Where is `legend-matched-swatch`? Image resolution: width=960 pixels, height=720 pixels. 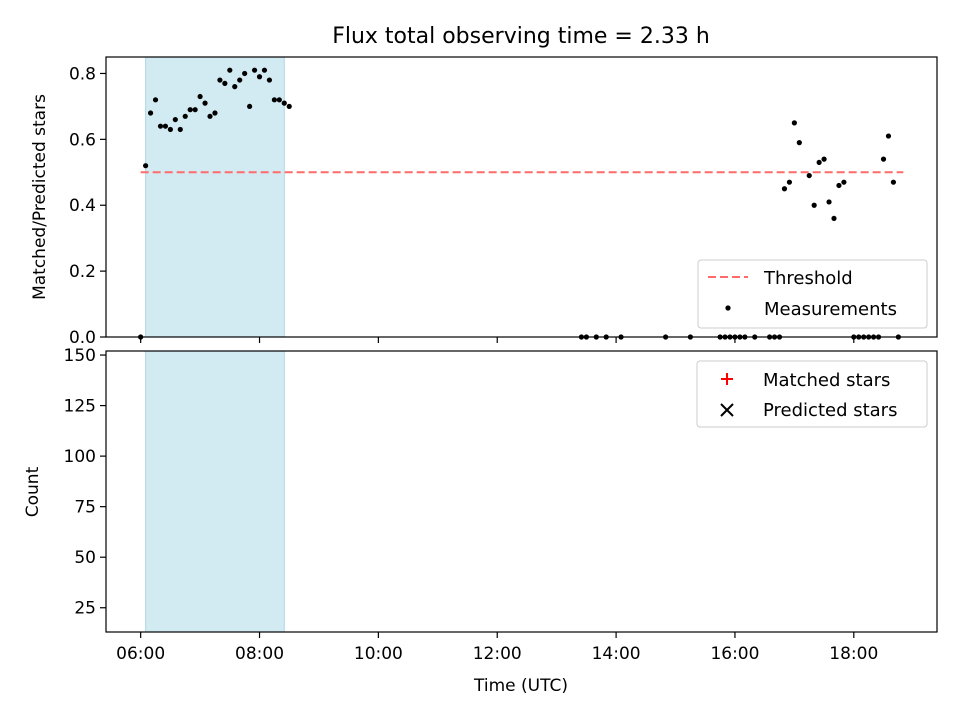
legend-matched-swatch is located at coordinates (727, 379).